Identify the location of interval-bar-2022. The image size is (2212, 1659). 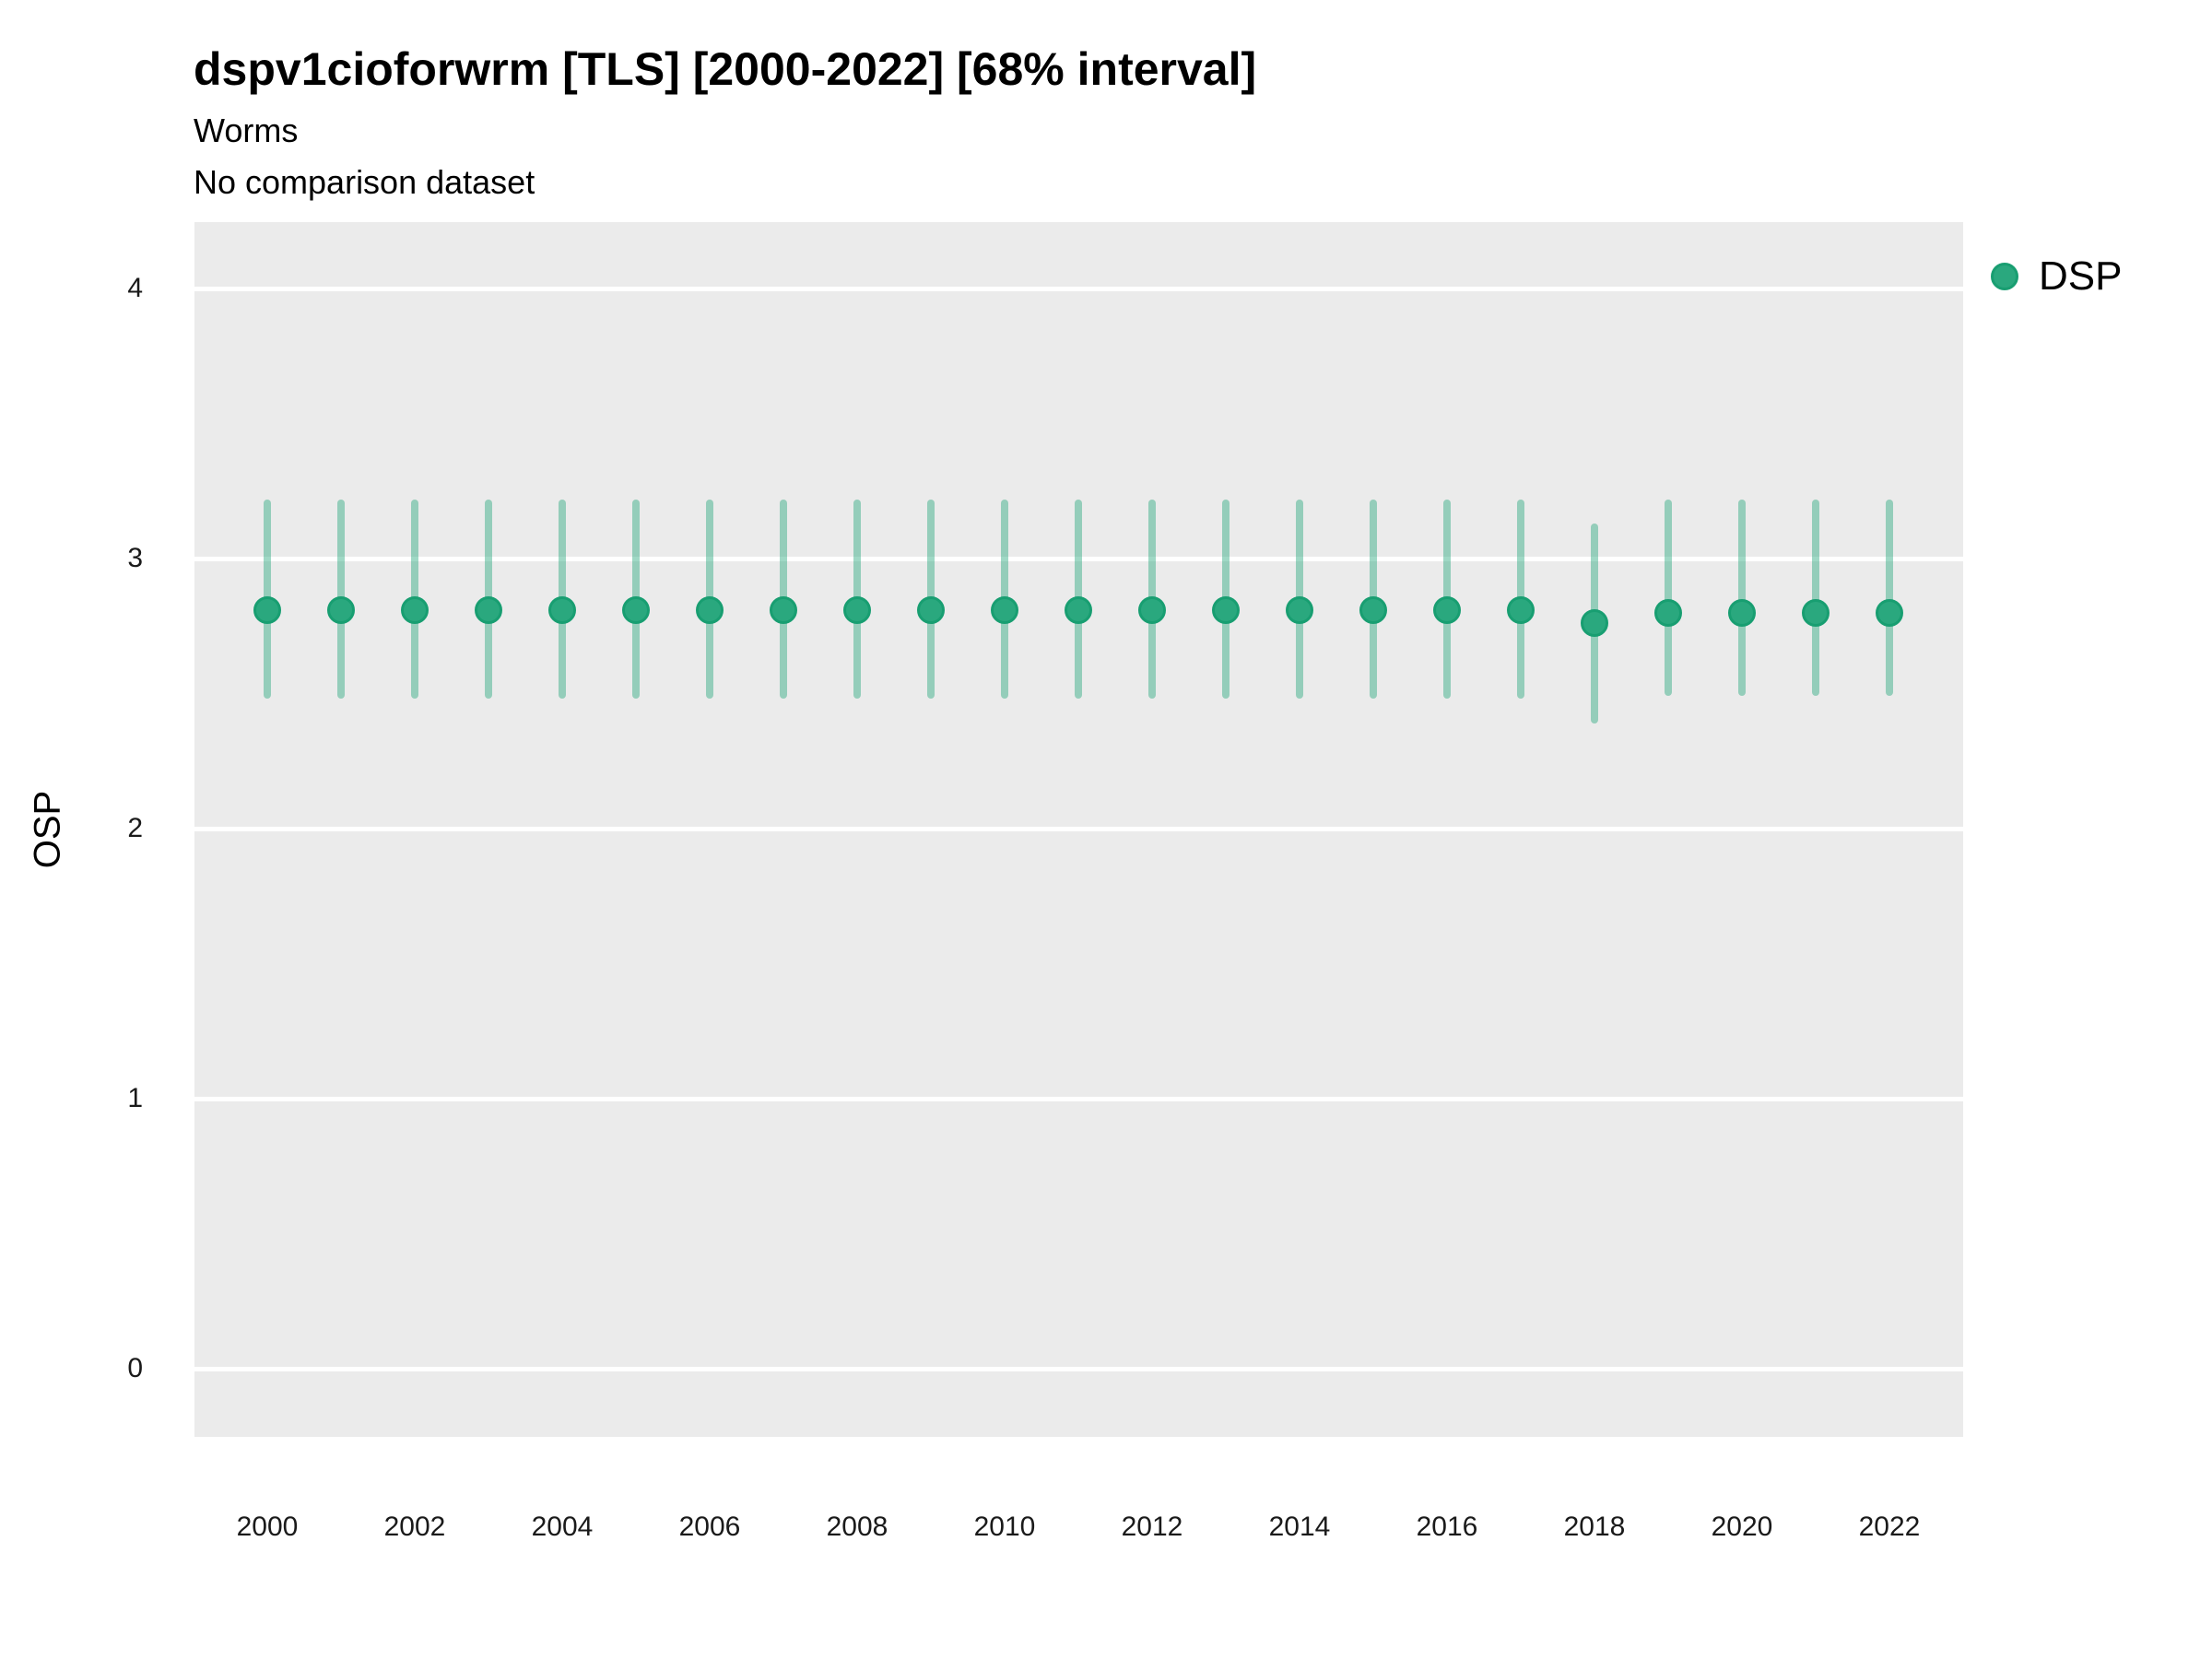
(1889, 598).